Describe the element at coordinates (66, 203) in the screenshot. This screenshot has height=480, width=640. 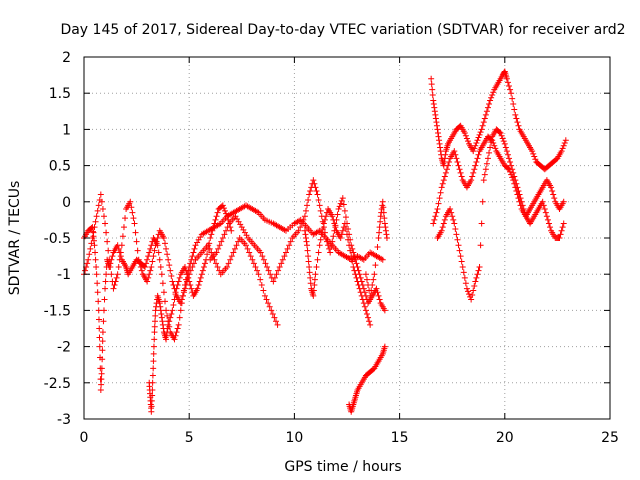
I see `y-tick-label: 0` at that location.